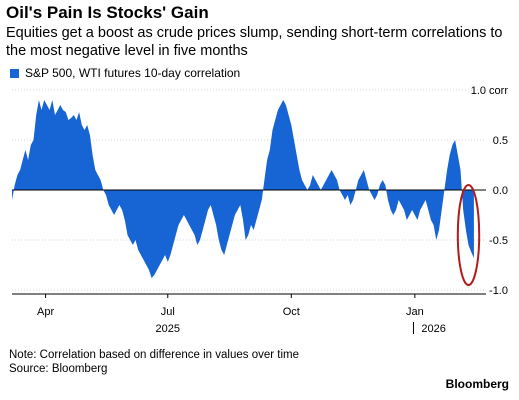 The height and width of the screenshot is (400, 519). Describe the element at coordinates (107, 12) in the screenshot. I see `chart-title: Oil's Pain Is Stocks' Gain` at that location.